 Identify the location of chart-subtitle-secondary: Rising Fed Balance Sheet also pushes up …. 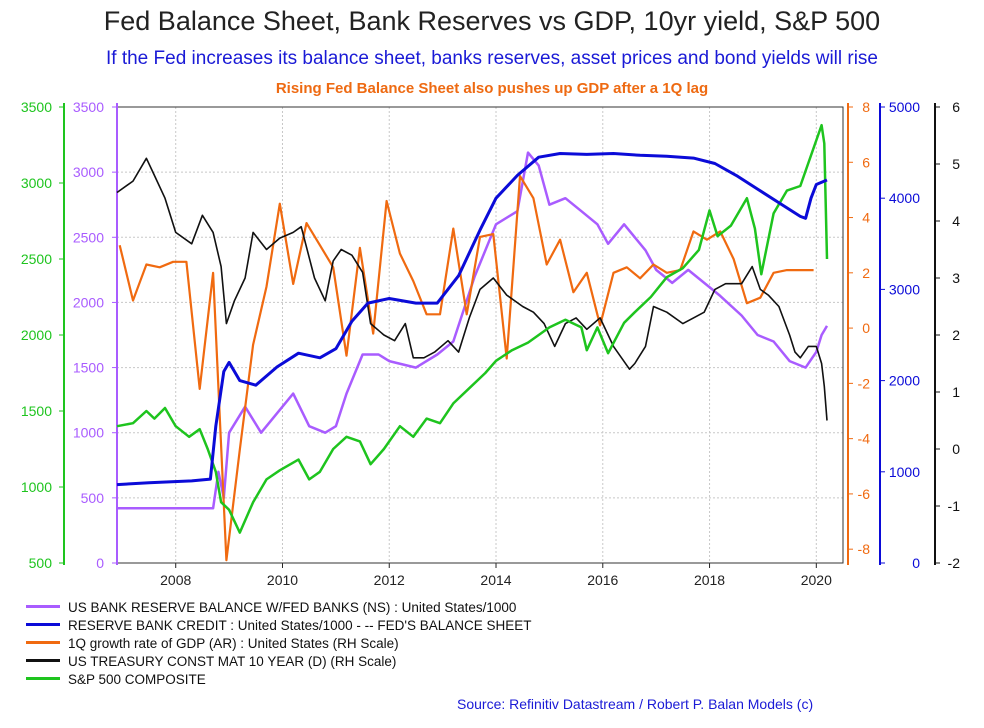
(492, 88).